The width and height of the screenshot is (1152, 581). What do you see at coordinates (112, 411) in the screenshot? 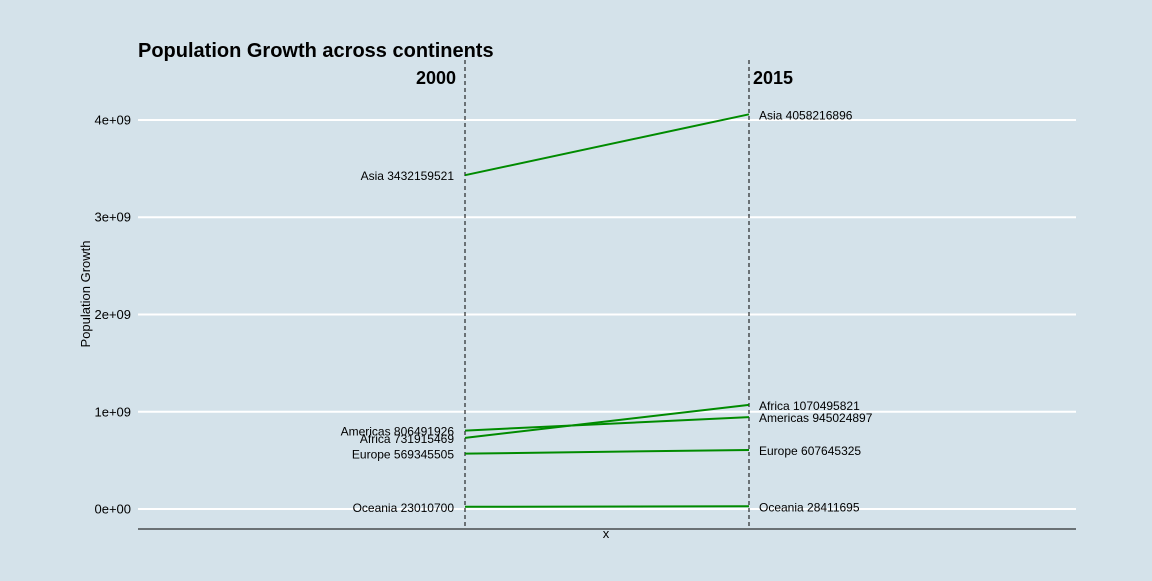
I see `y-tick-label-1: 1e+09` at bounding box center [112, 411].